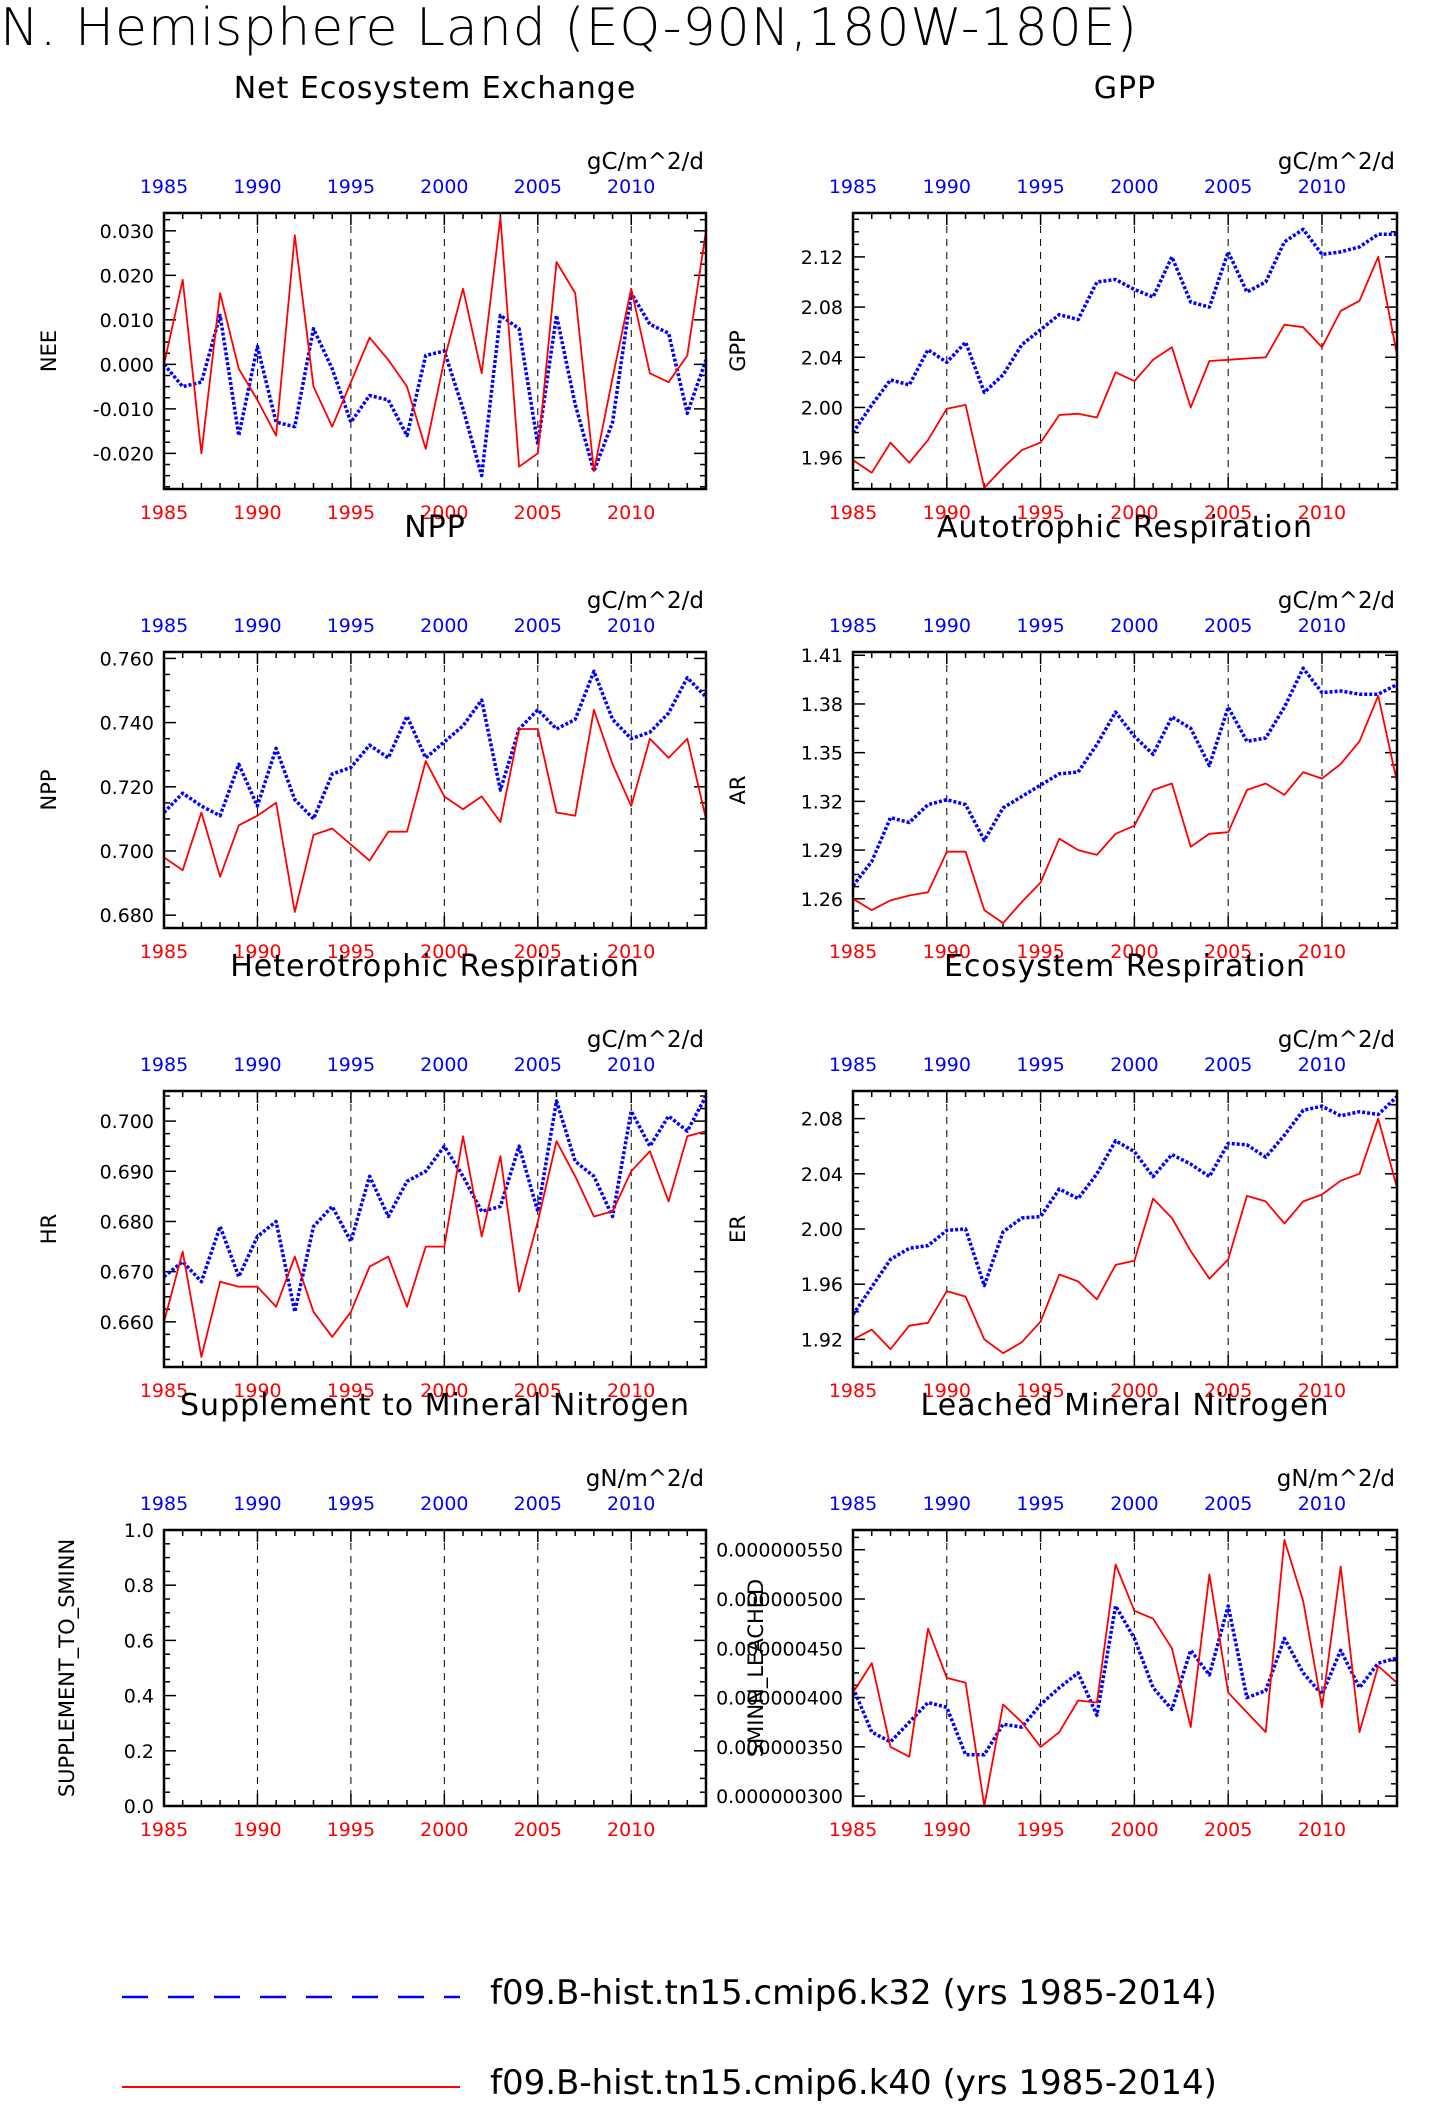 This screenshot has height=2119, width=1434. What do you see at coordinates (822, 851) in the screenshot?
I see `y-tick-label: 1.29` at bounding box center [822, 851].